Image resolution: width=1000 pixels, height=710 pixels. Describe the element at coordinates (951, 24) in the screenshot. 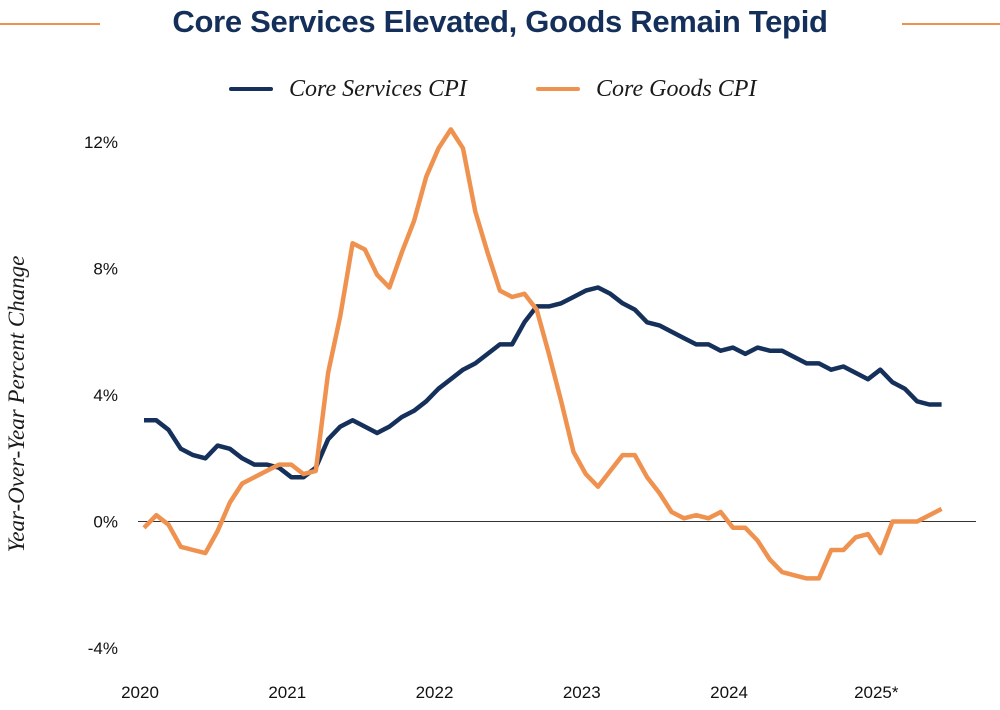

I see `title-rule-right` at that location.